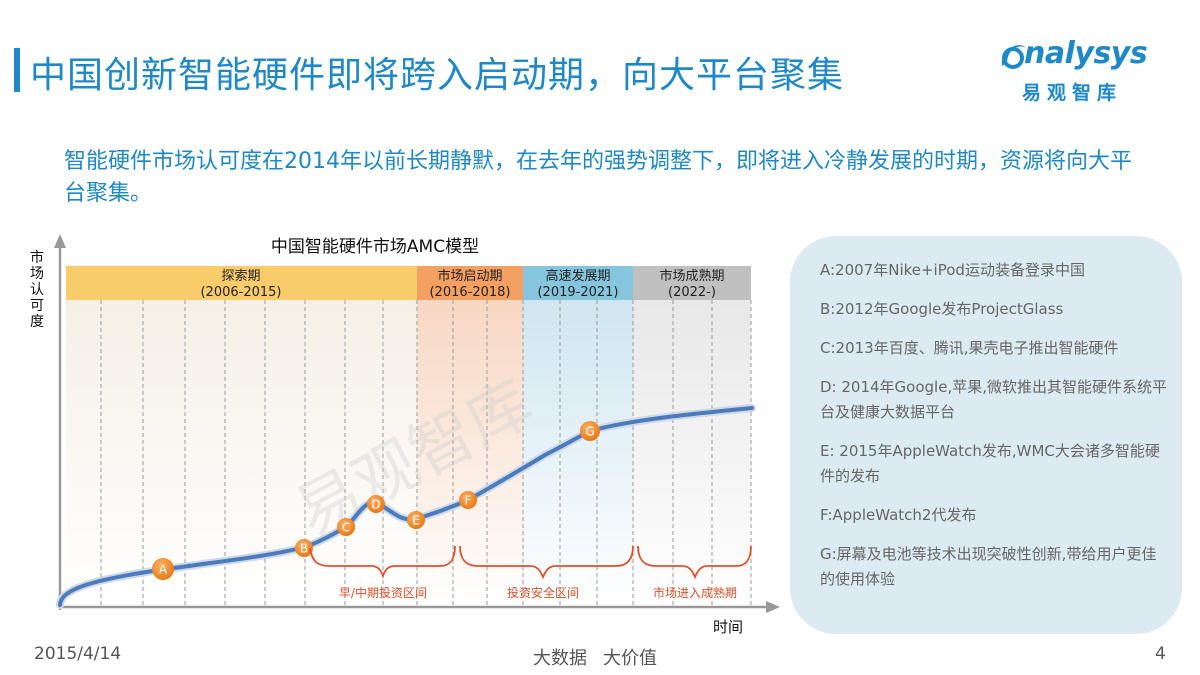 This screenshot has height=675, width=1200. What do you see at coordinates (383, 592) in the screenshot?
I see `zone-label-early: 早/中期投资区间` at bounding box center [383, 592].